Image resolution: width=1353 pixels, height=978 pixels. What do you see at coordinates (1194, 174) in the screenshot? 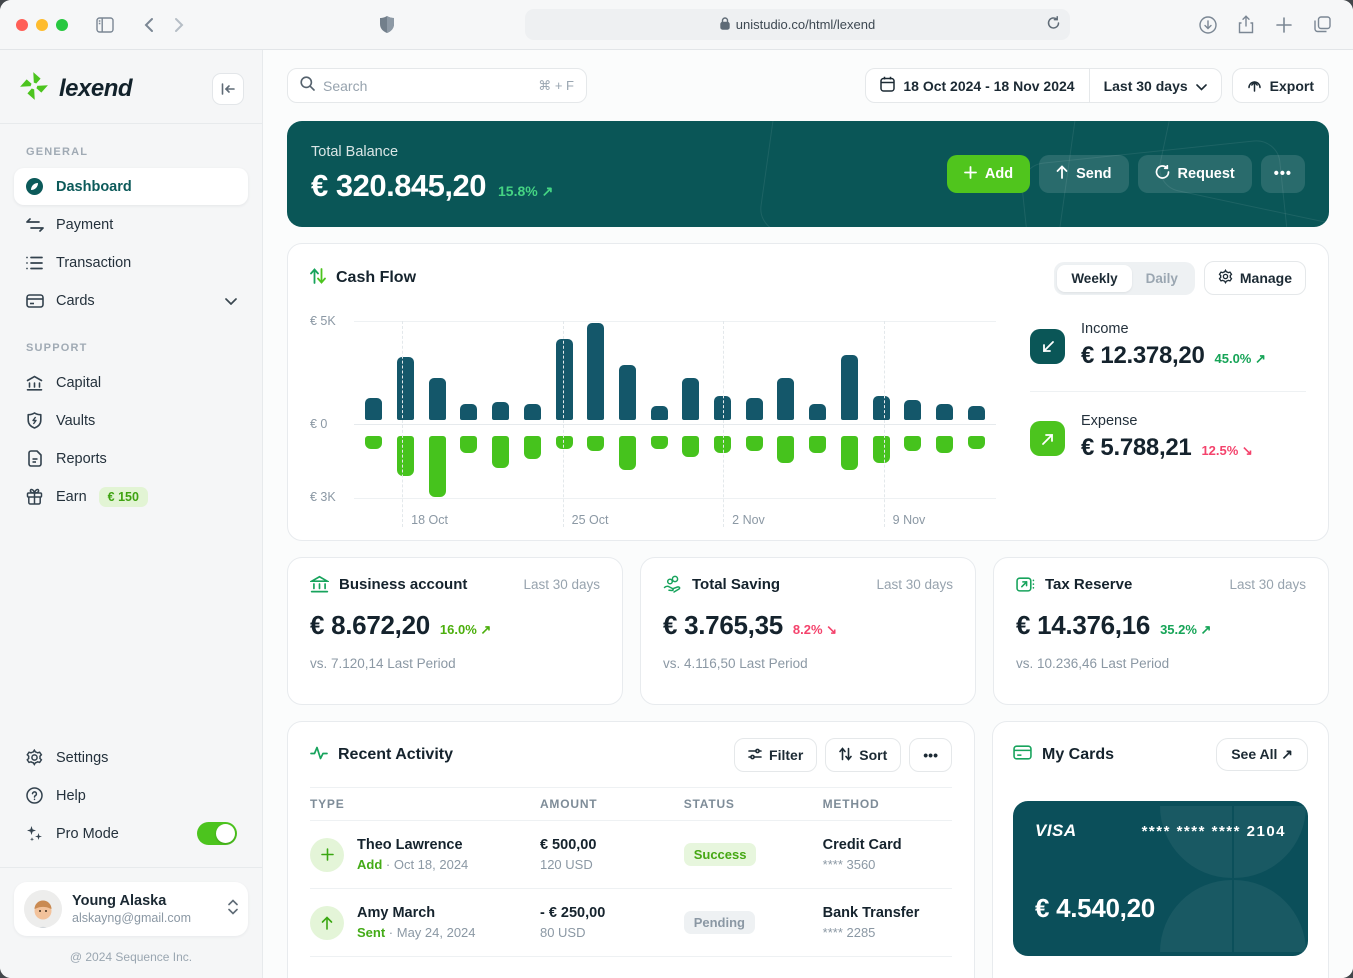
I see `request-button: Request` at bounding box center [1194, 174].